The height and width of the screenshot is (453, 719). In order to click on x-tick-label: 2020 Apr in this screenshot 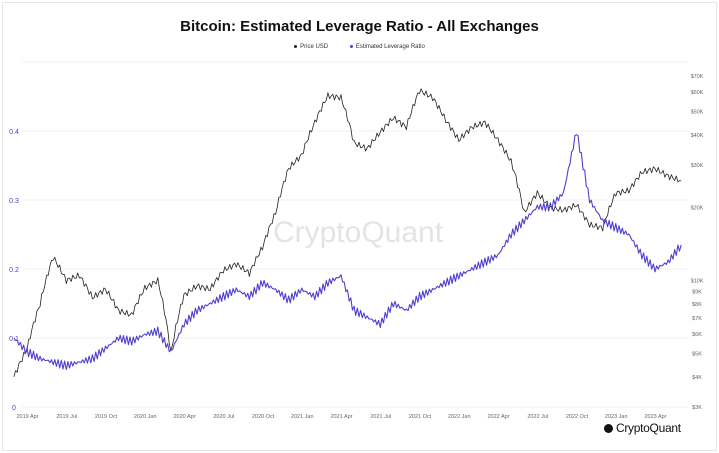, I will do `click(184, 417)`.